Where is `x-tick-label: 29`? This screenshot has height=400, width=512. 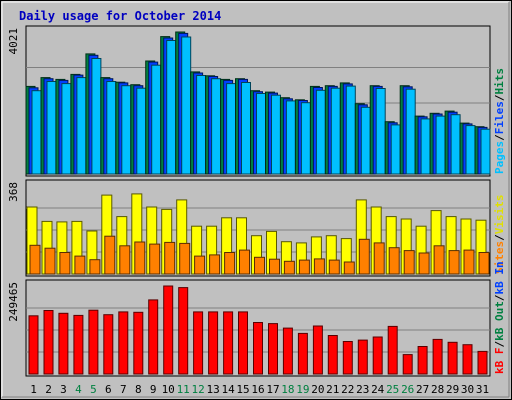 x-tick-label: 29 is located at coordinates (452, 389).